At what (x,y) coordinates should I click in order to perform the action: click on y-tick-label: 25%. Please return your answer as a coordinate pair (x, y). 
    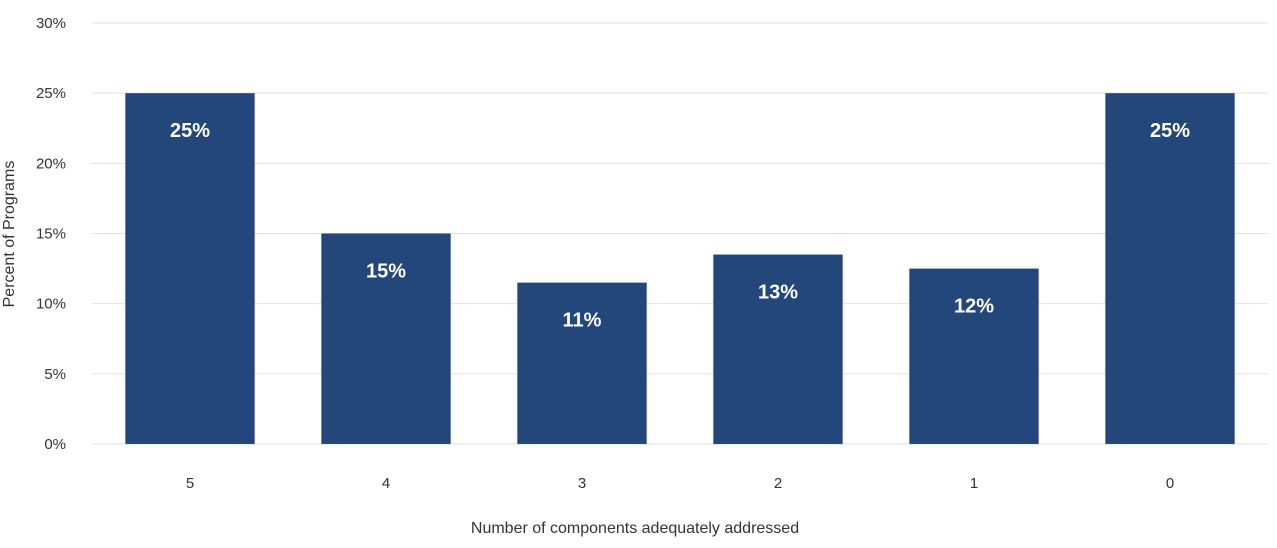
    Looking at the image, I should click on (51, 93).